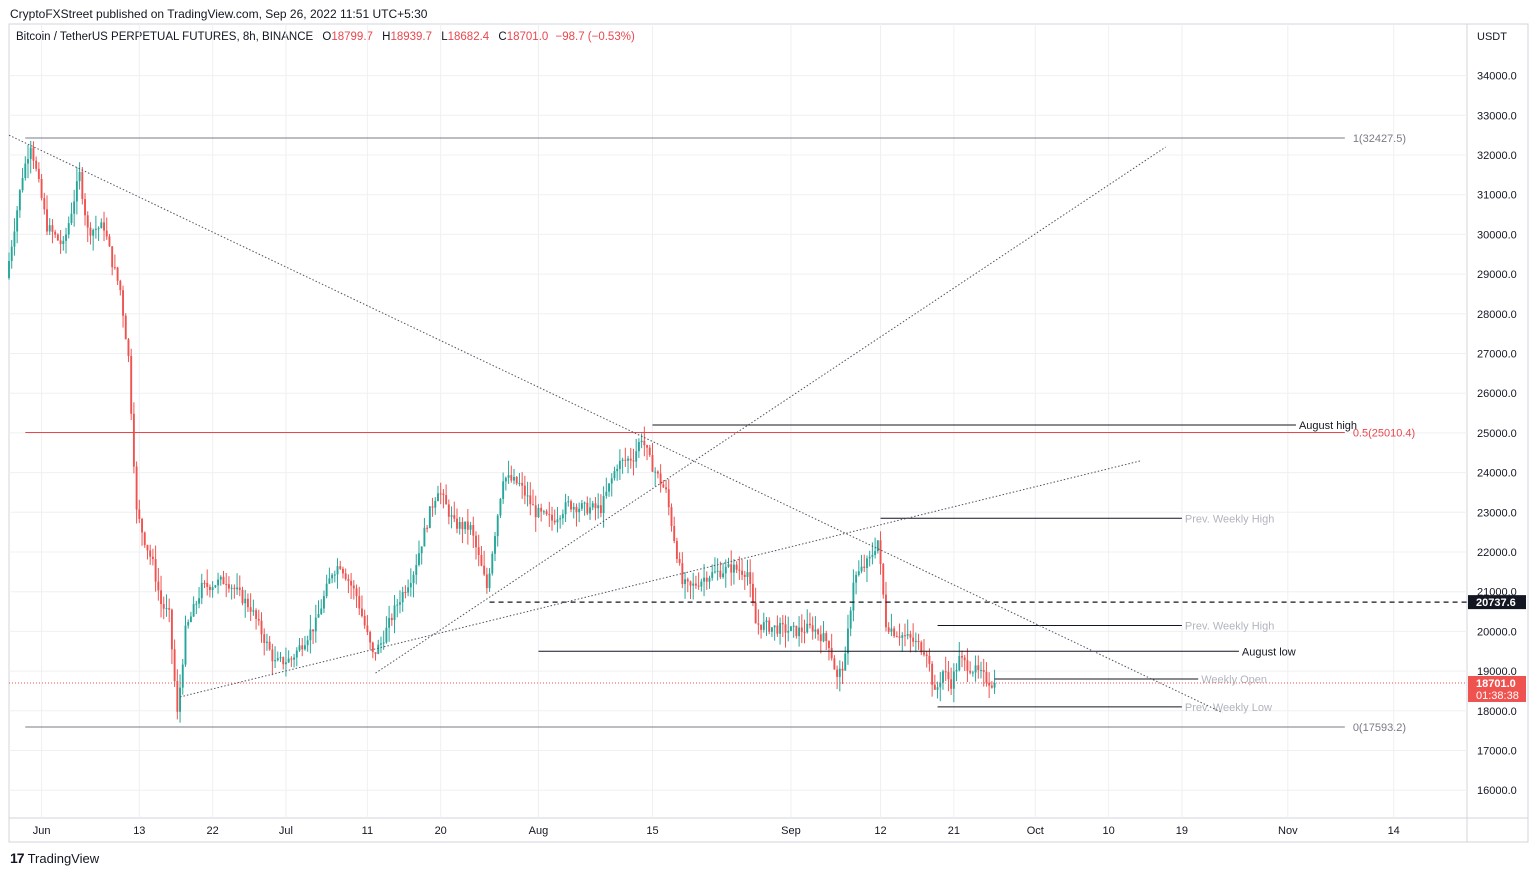 The height and width of the screenshot is (874, 1536). What do you see at coordinates (1379, 139) in the screenshot?
I see `fib-level-label: 1(32427.5)` at bounding box center [1379, 139].